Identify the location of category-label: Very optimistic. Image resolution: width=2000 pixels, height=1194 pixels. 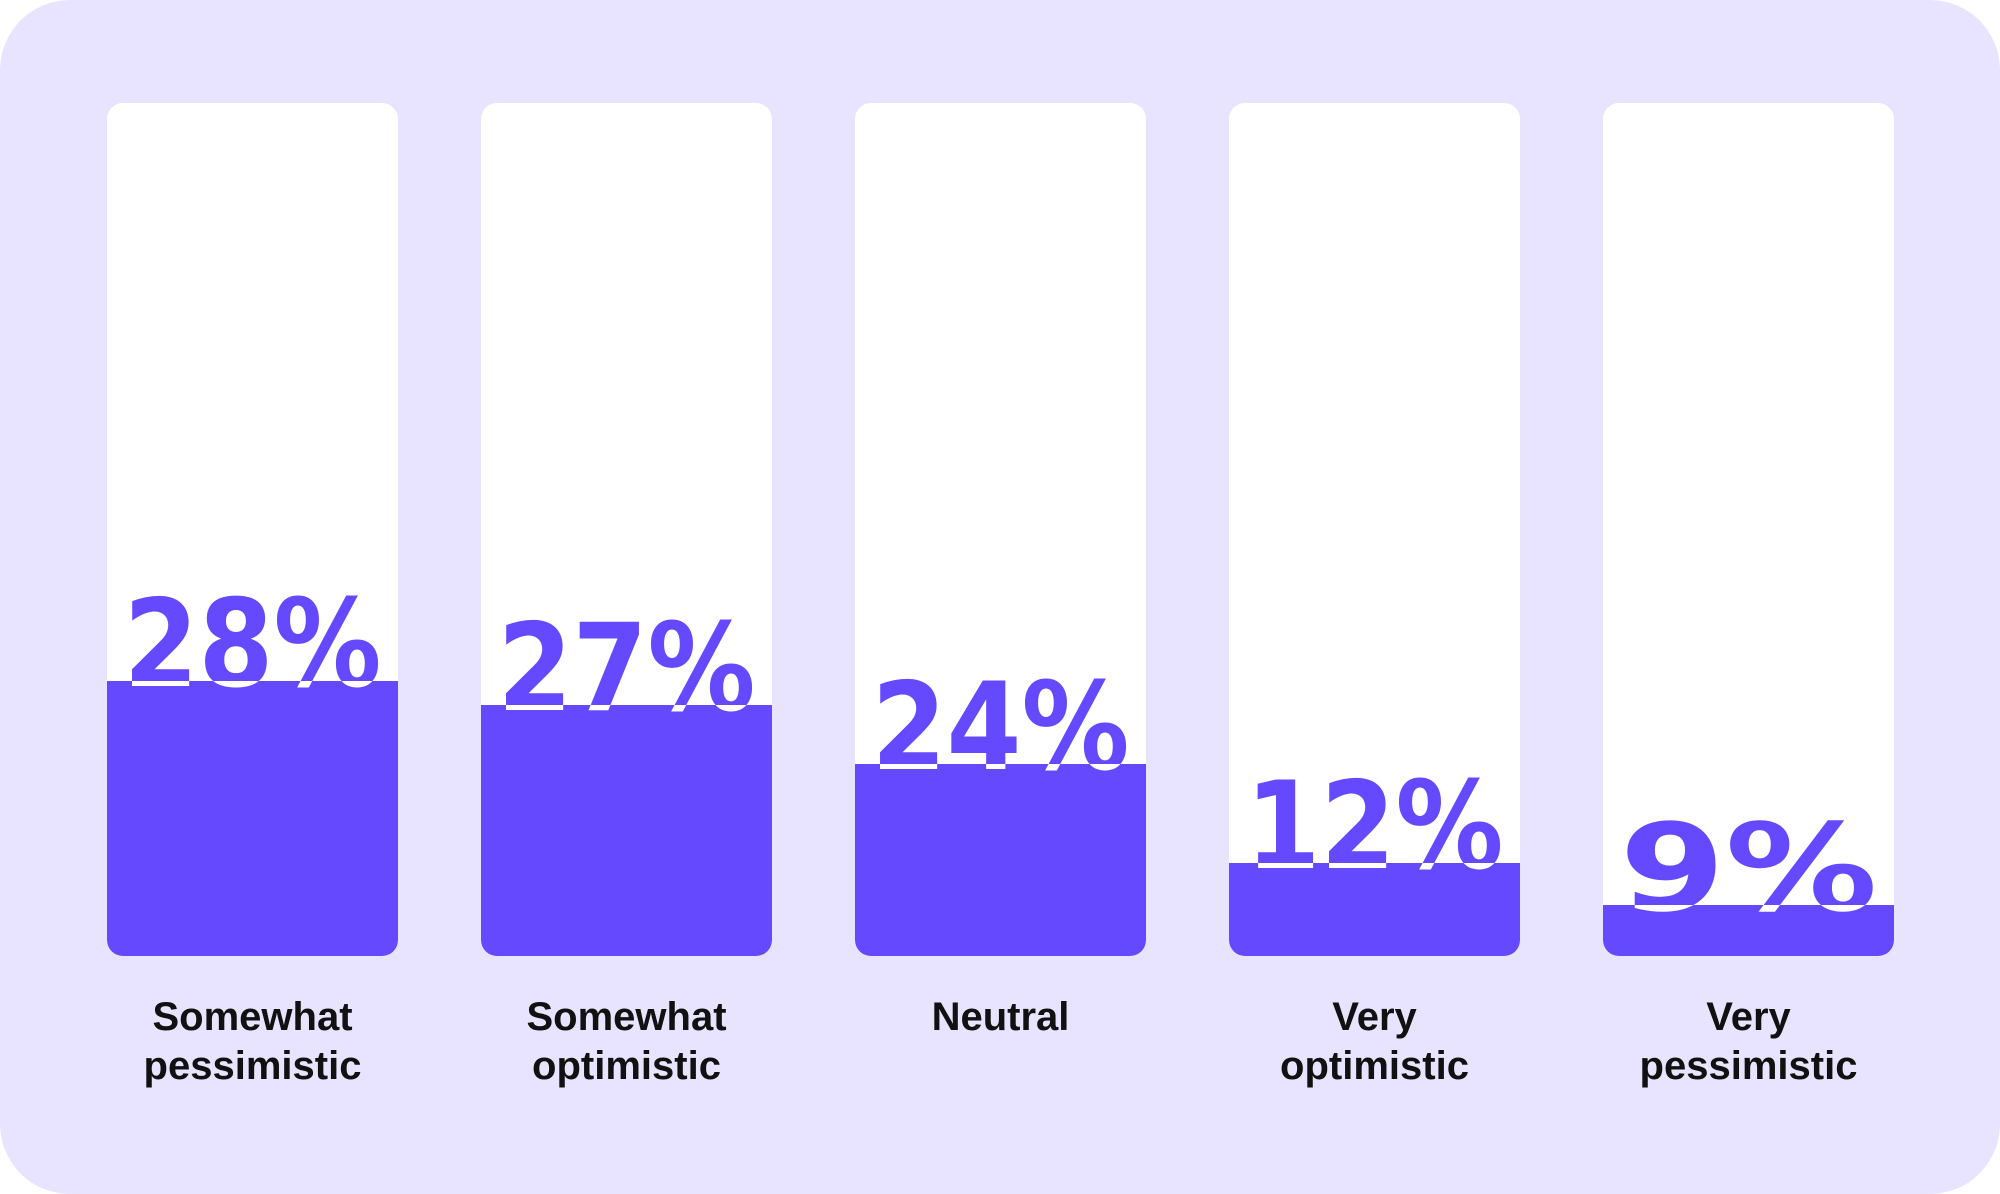
(1374, 1041).